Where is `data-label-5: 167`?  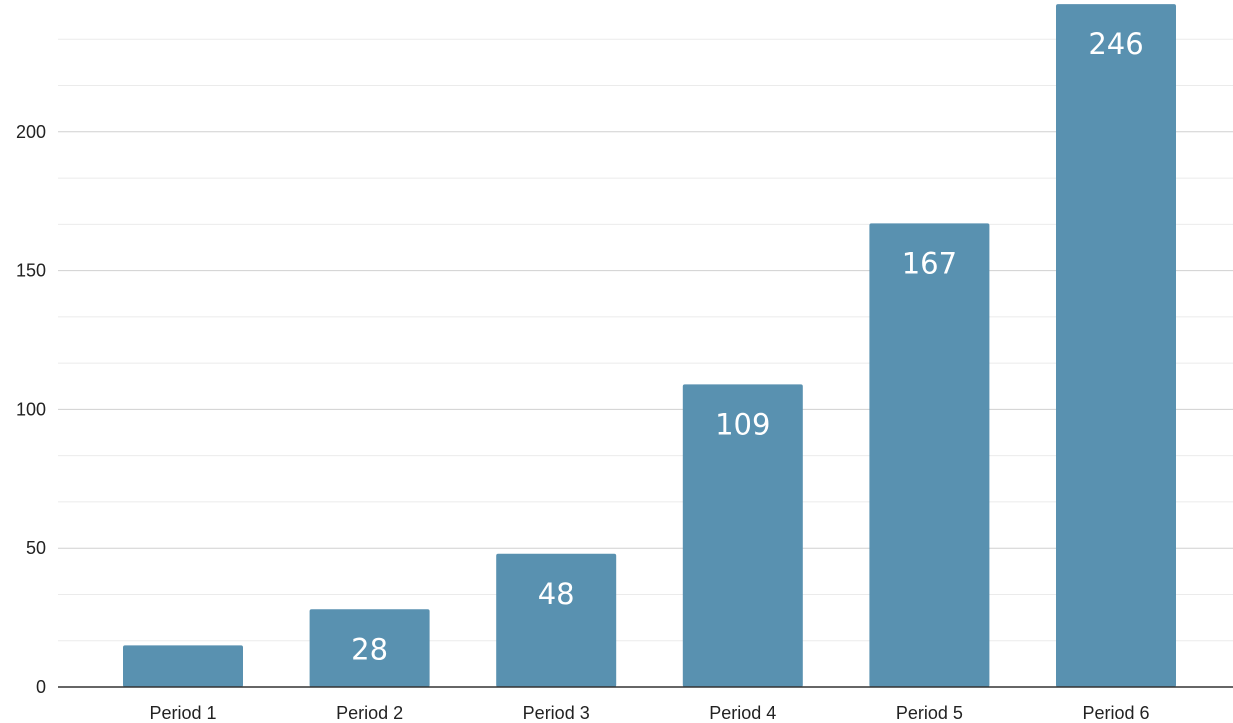
data-label-5: 167 is located at coordinates (929, 263).